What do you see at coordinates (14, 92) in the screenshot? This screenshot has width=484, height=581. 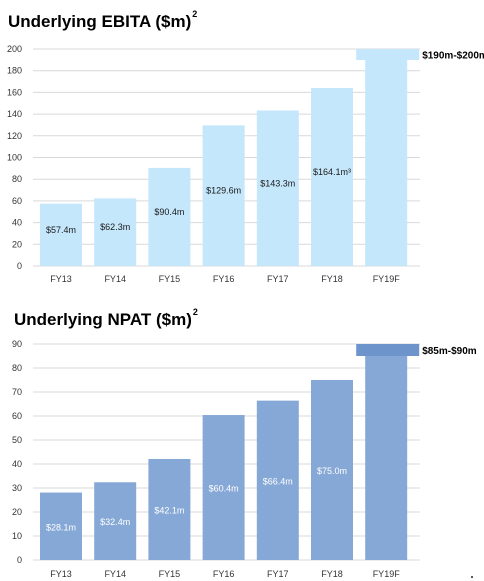 I see `y-tick-label: 160` at bounding box center [14, 92].